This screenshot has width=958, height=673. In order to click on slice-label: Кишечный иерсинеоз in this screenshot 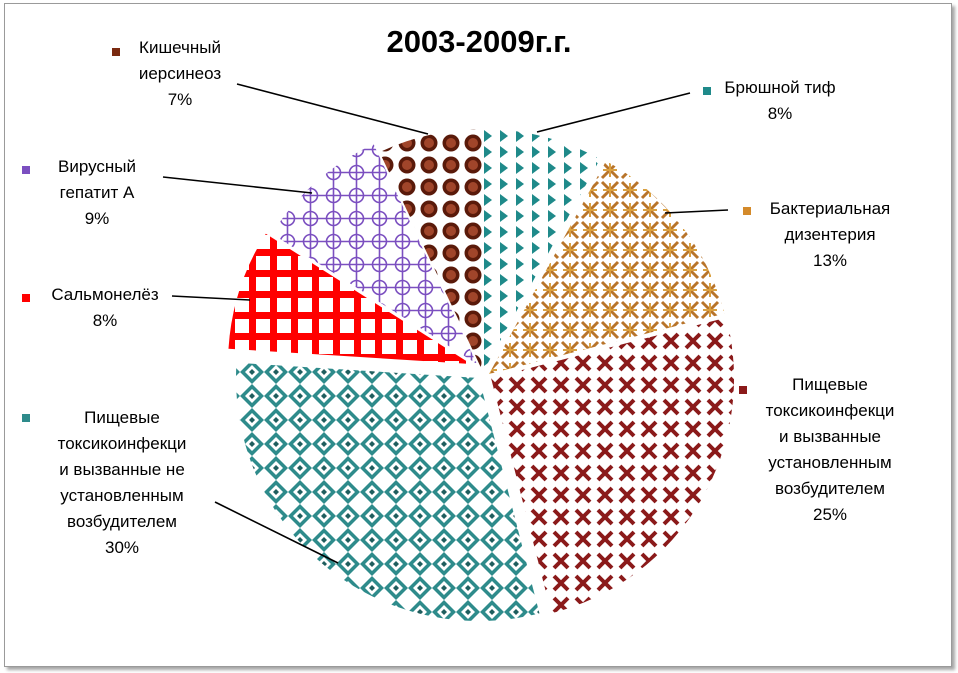, I will do `click(180, 60)`.